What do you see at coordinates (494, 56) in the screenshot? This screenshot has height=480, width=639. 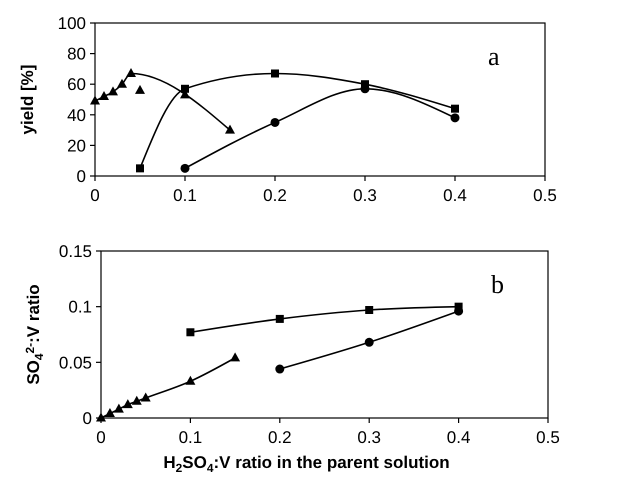 I see `annotation: a` at bounding box center [494, 56].